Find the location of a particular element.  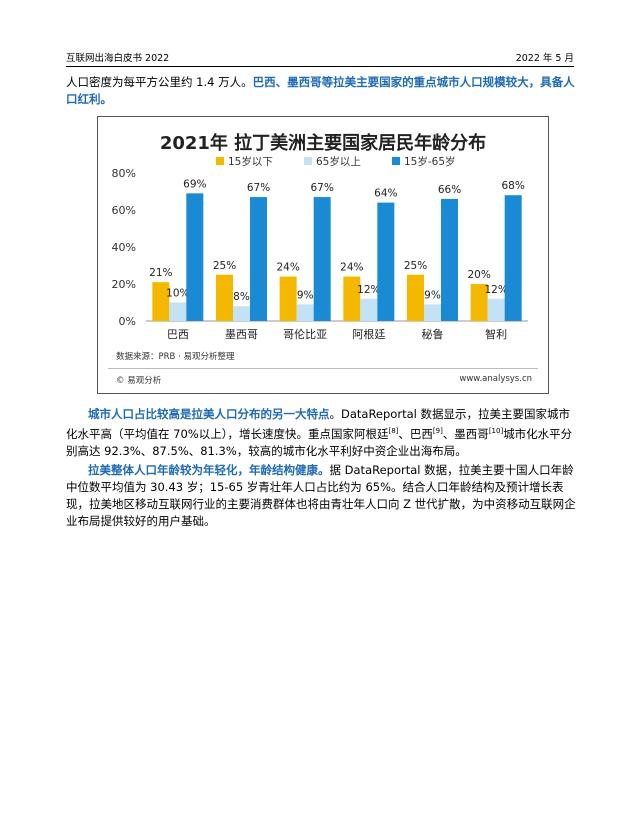

x-tick-label: 哥伦比亚 is located at coordinates (305, 334).